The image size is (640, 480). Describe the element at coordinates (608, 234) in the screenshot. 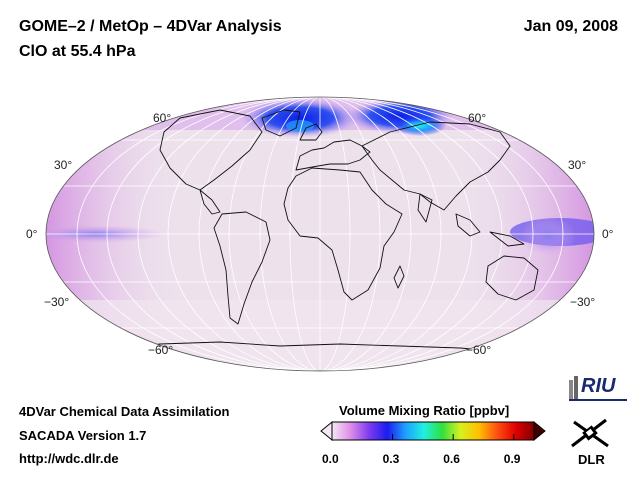

I see `lat-label-right-0: 0°` at that location.